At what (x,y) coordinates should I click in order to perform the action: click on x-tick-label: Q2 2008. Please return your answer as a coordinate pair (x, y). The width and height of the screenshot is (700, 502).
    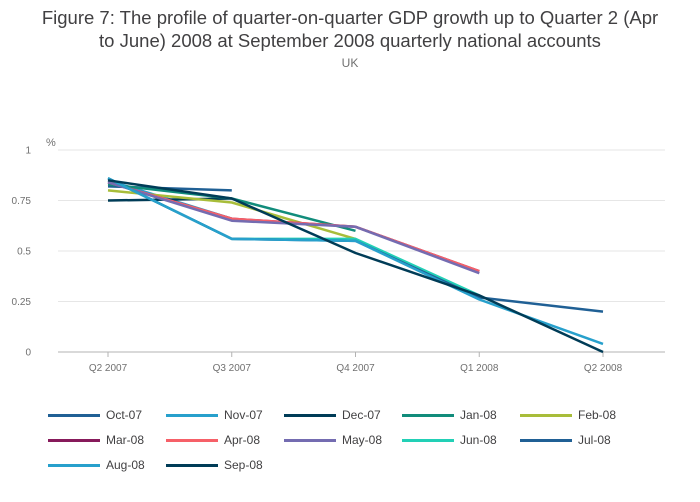
    Looking at the image, I should click on (603, 368).